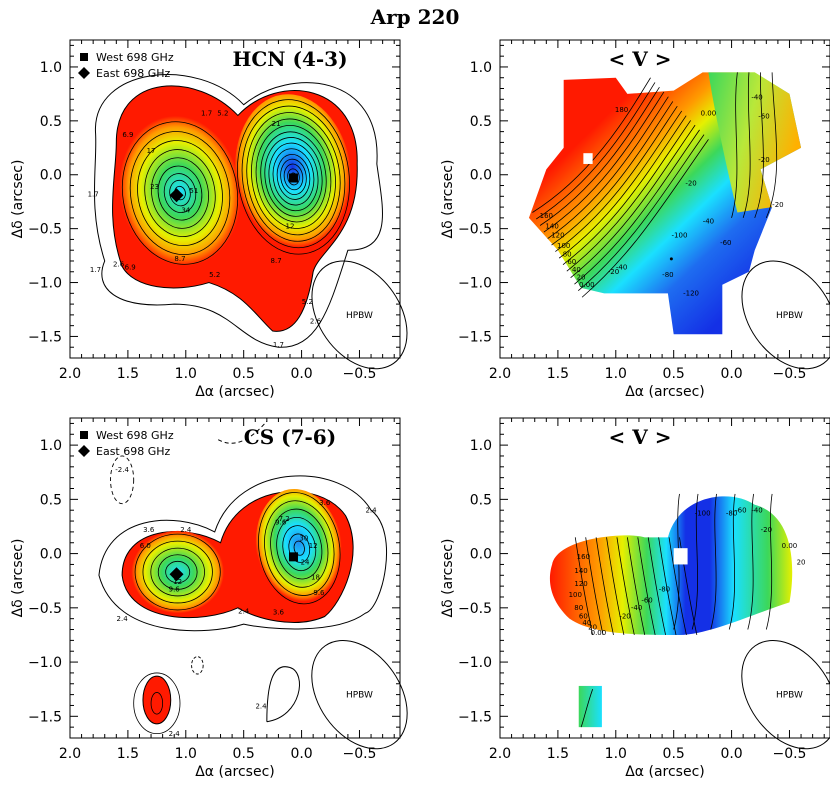 Image resolution: width=830 pixels, height=793 pixels. I want to click on contour-label: 160, so click(583, 557).